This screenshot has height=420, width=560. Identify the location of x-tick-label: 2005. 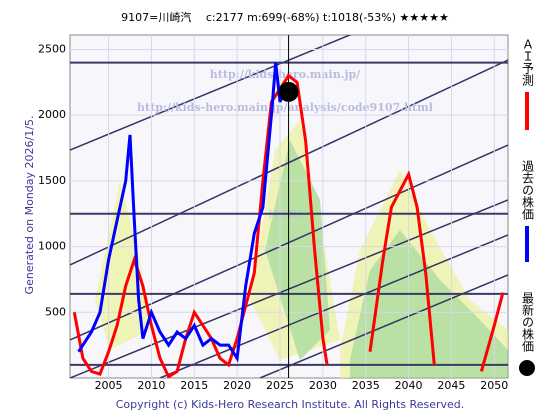
(109, 385).